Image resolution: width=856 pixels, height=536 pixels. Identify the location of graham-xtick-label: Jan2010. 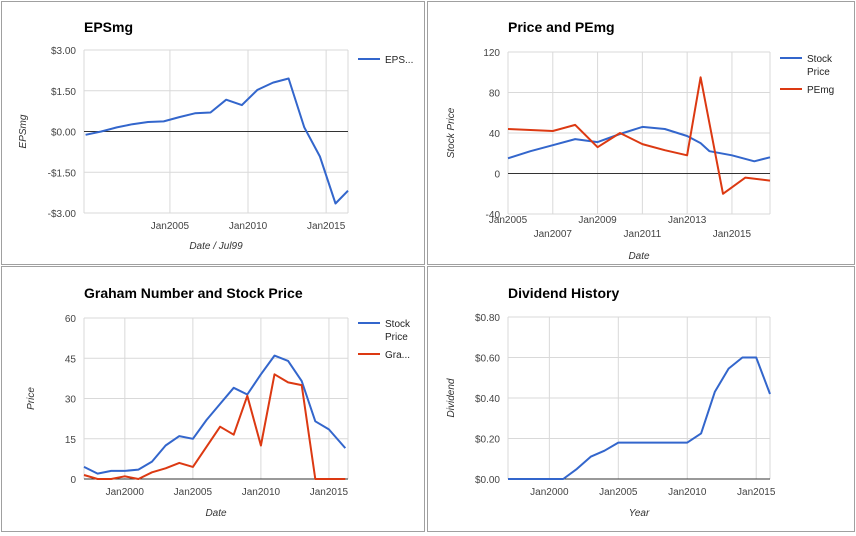
(261, 492).